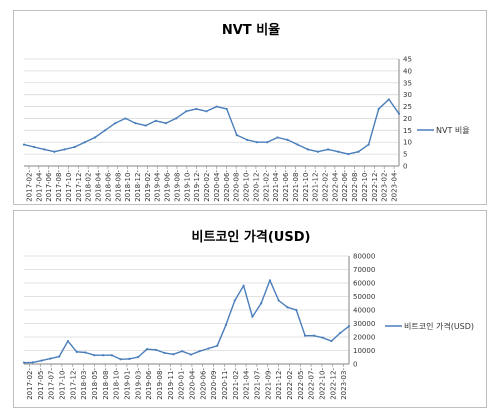 This screenshot has width=500, height=416. I want to click on x-tick-label: 2022-08-, so click(355, 186).